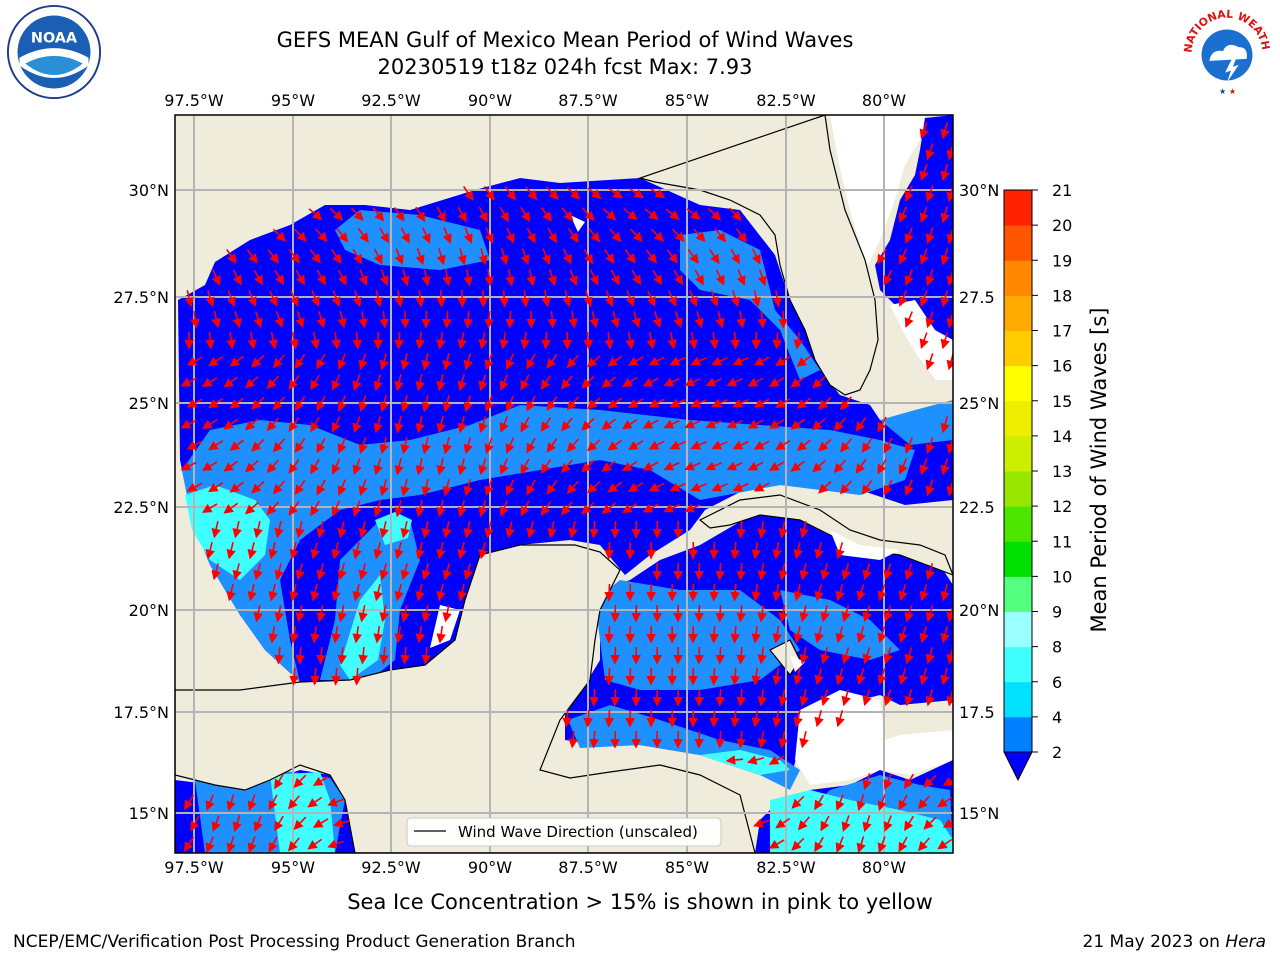  I want to click on lat-labels-left: 30°N 27.5°N 25°N 22.5°N 20°N 17.5°N 15°N, so click(141, 502).